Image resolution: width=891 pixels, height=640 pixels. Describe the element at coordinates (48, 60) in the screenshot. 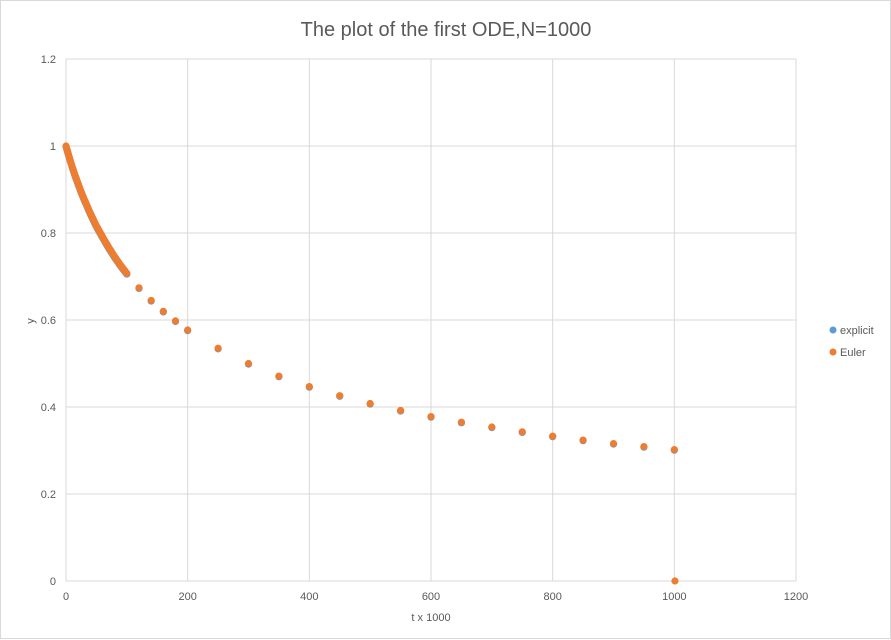

I see `y-tick-label: 1.2` at that location.